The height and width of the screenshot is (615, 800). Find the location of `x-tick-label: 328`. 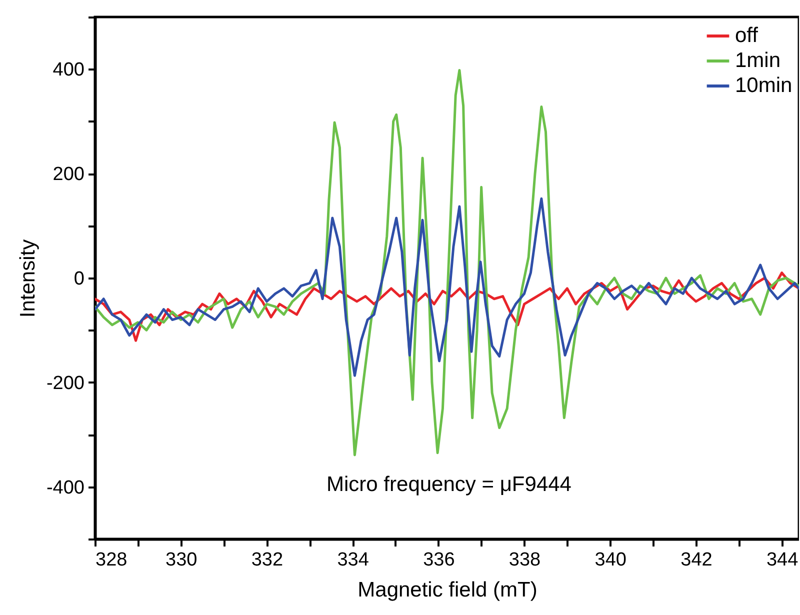

x-tick-label: 328 is located at coordinates (112, 560).